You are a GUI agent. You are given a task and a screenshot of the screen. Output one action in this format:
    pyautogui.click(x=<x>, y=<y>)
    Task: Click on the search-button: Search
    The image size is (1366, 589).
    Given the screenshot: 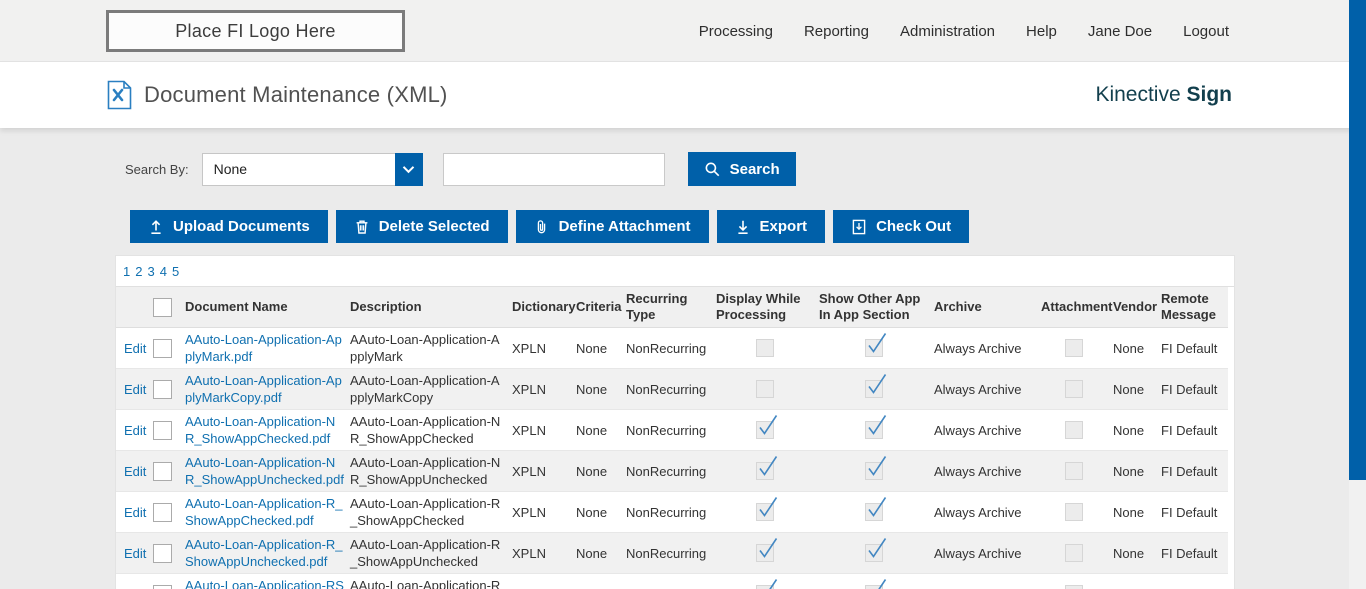 What is the action you would take?
    pyautogui.click(x=741, y=169)
    